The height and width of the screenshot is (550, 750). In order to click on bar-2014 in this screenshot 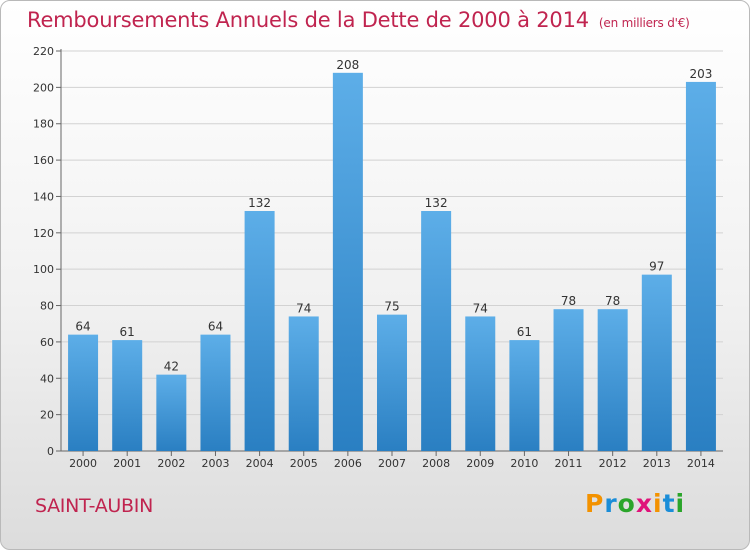, I will do `click(700, 266)`.